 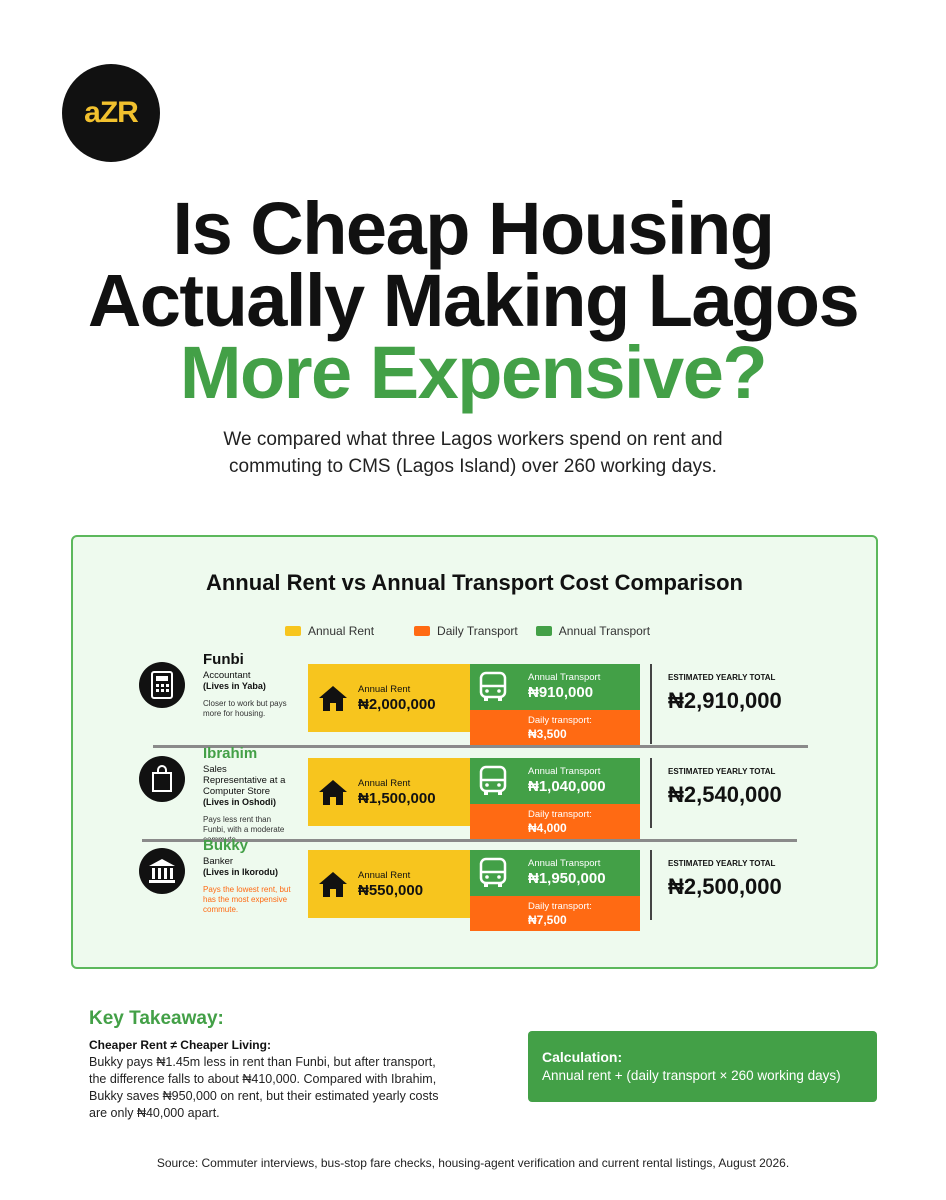 I want to click on rent-value: ₦550,000, so click(x=391, y=890).